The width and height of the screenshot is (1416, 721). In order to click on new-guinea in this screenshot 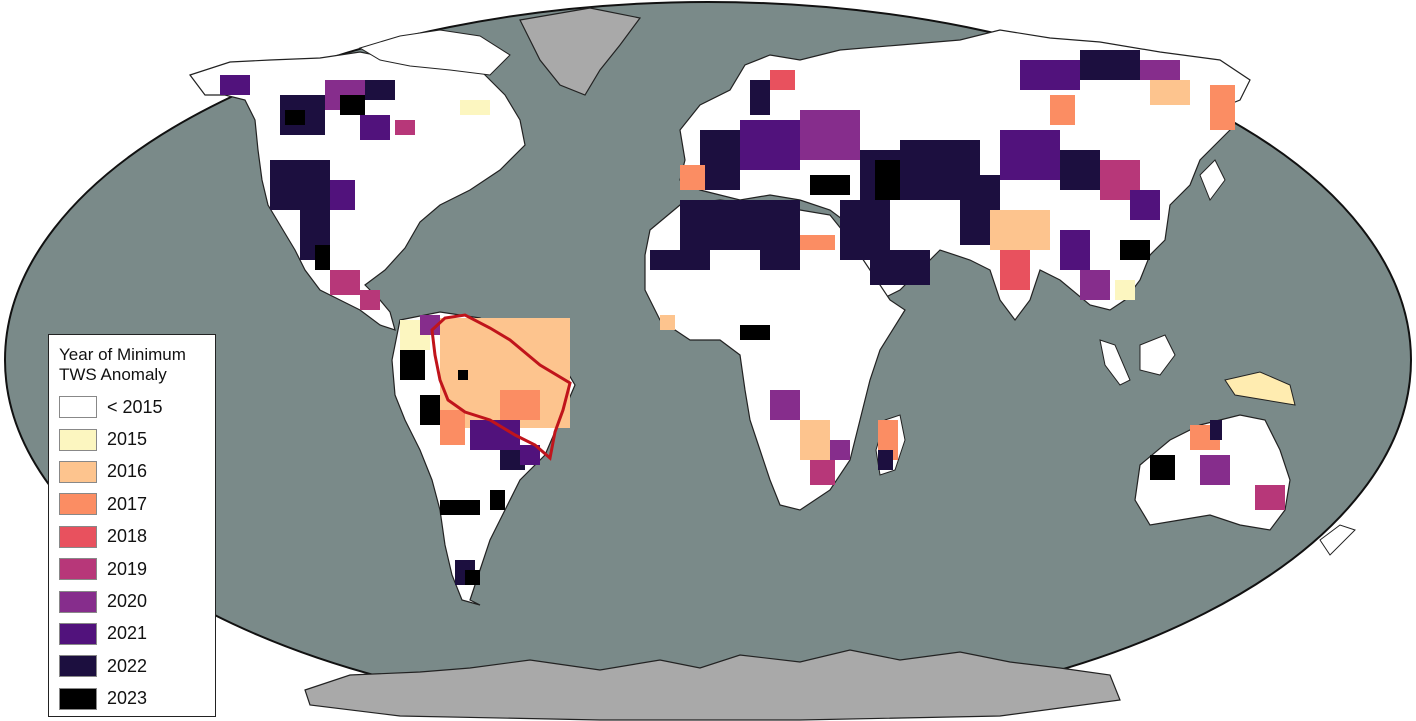, I will do `click(1260, 388)`.